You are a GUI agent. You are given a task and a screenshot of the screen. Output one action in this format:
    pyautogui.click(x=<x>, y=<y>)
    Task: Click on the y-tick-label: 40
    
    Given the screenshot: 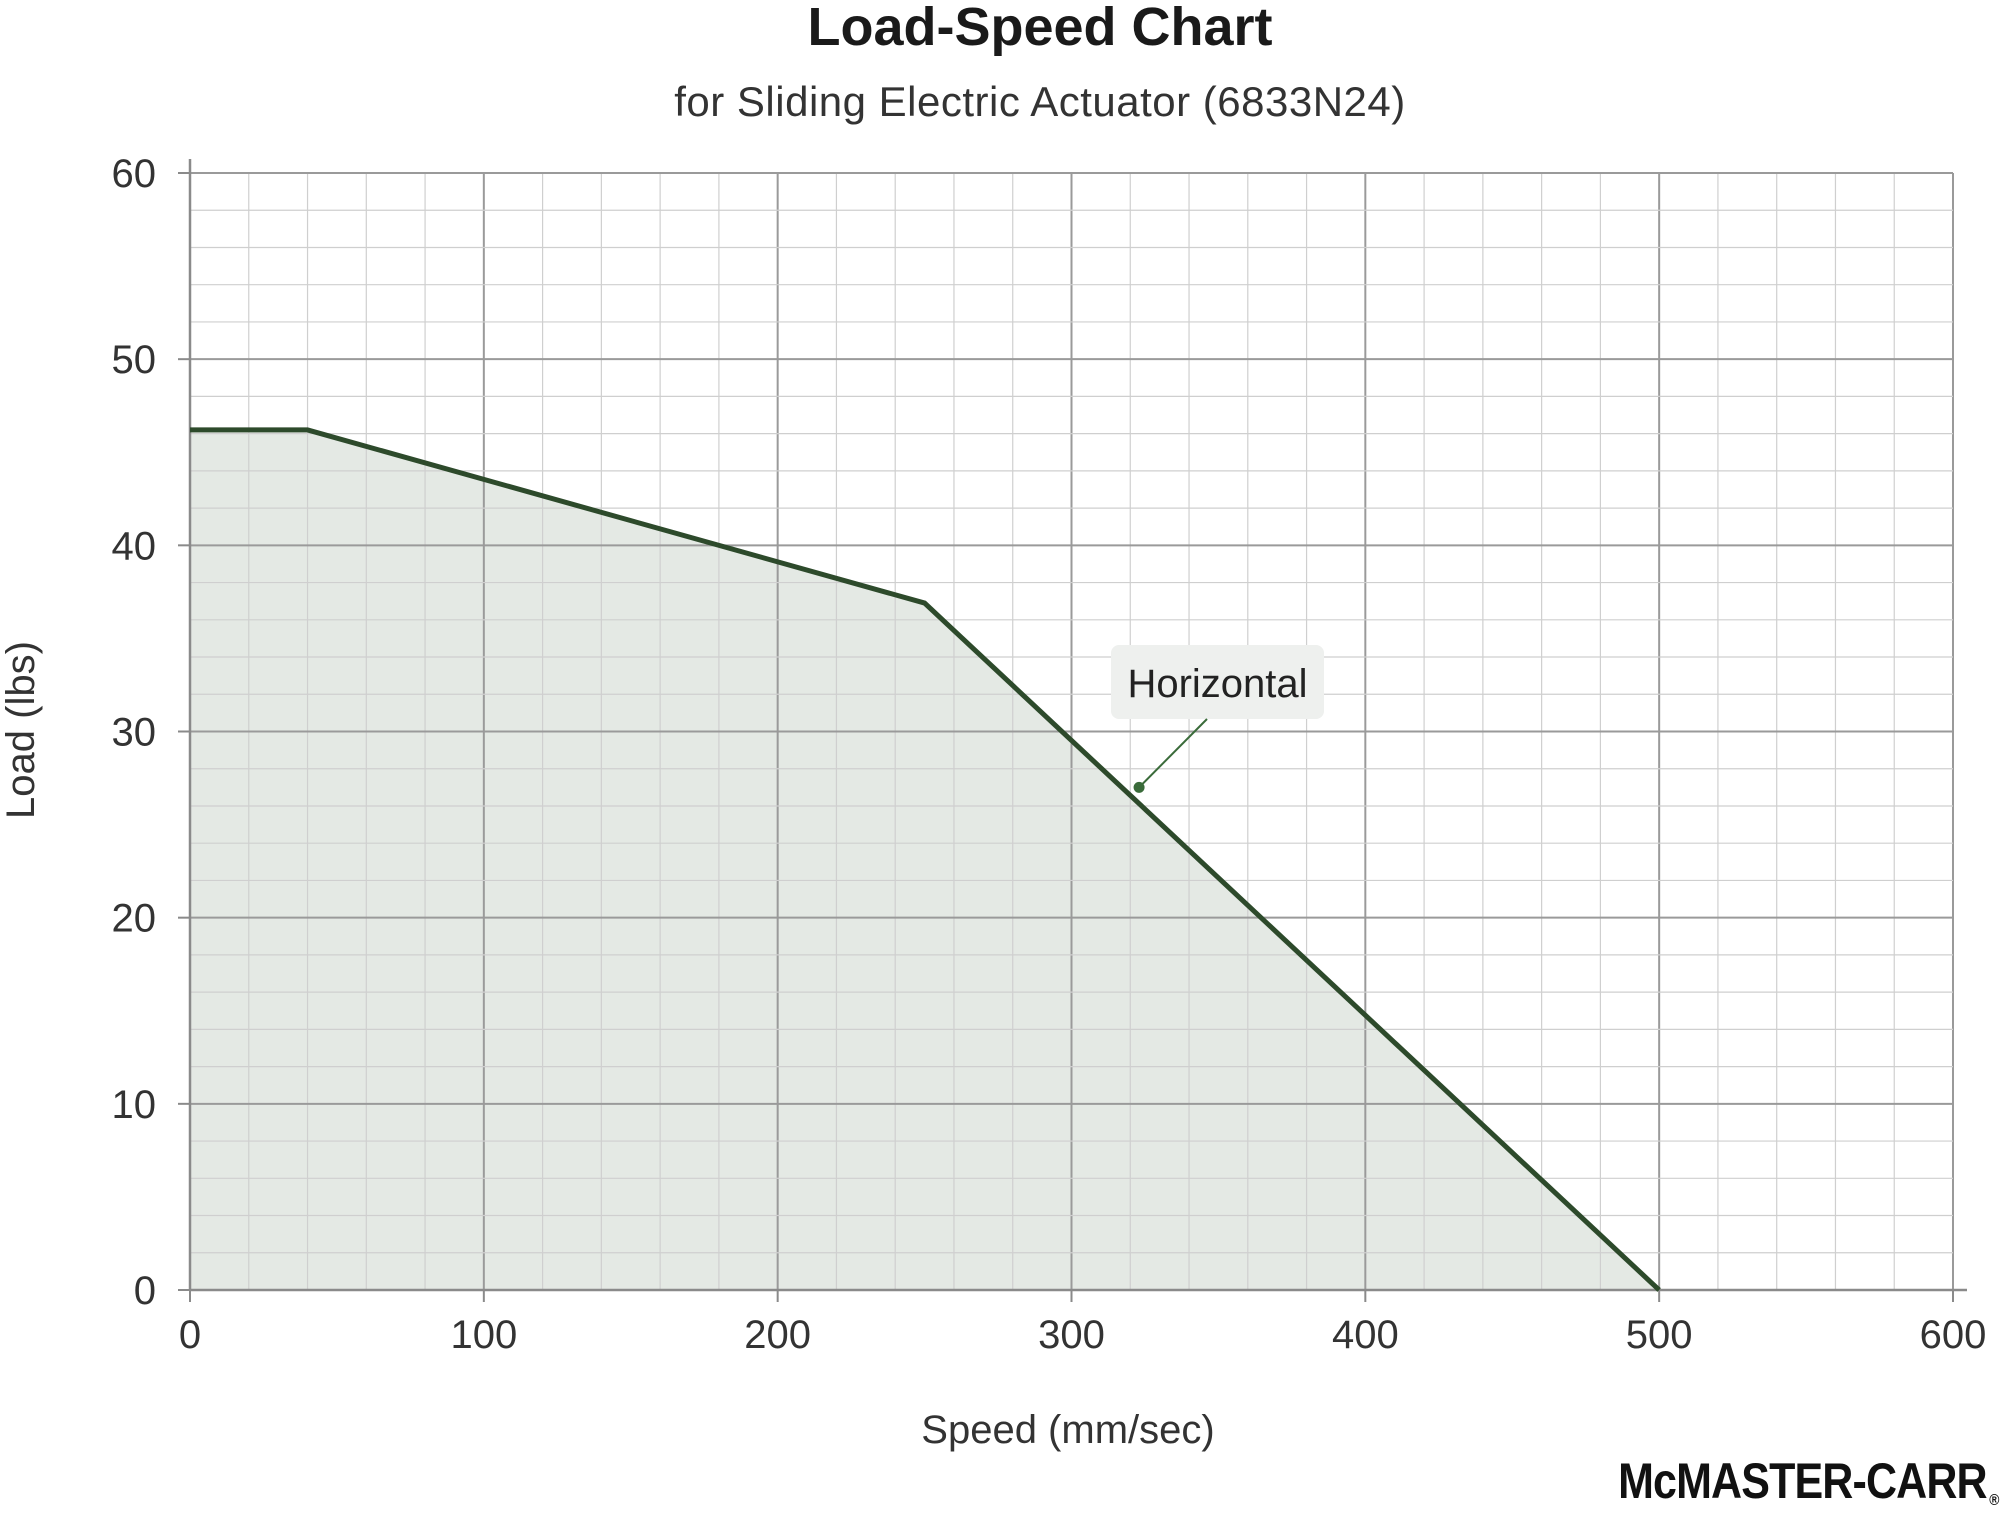 What is the action you would take?
    pyautogui.click(x=134, y=546)
    